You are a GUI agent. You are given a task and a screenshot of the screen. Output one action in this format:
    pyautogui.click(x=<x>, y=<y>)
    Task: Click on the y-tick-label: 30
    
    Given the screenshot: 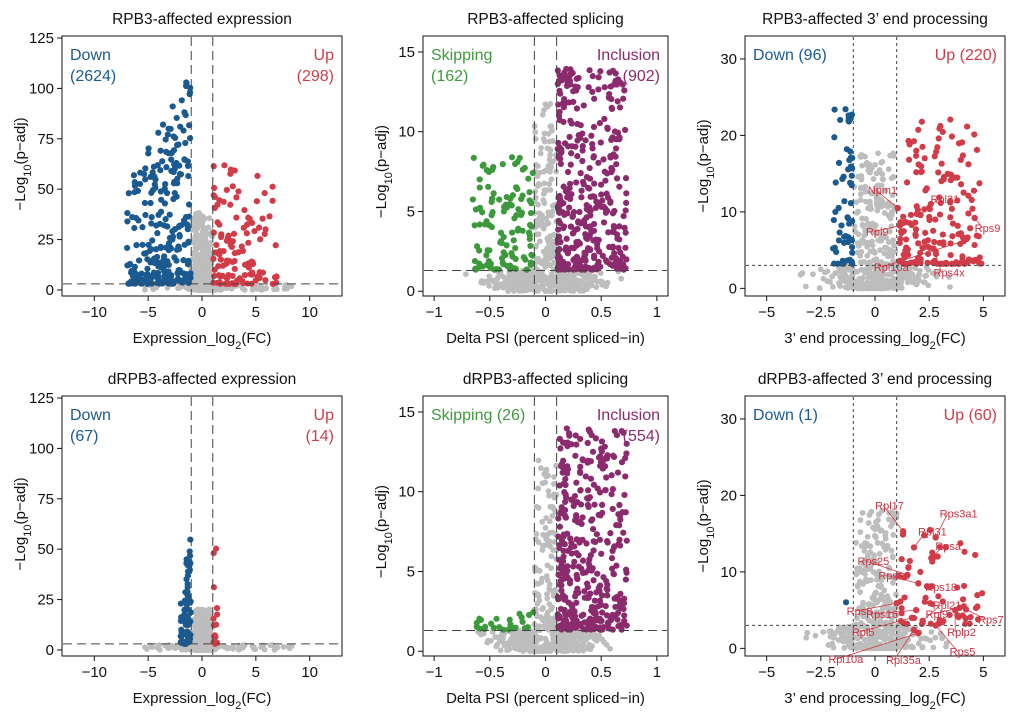 What is the action you would take?
    pyautogui.click(x=728, y=419)
    